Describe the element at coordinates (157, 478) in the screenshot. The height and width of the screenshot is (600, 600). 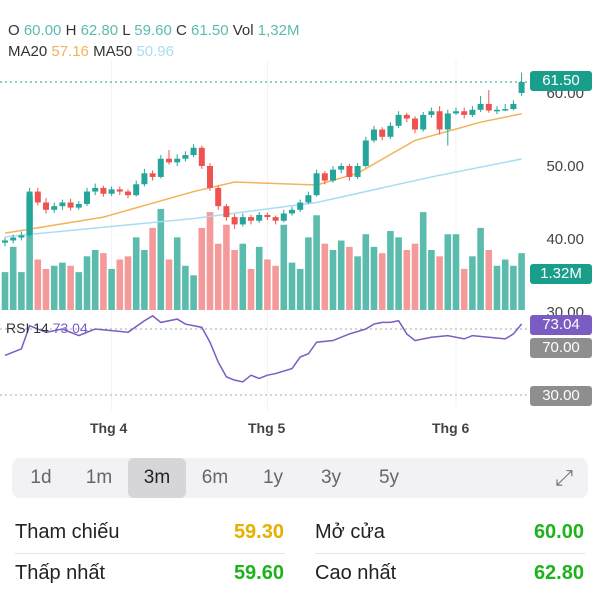
I see `period-3m: 3m` at that location.